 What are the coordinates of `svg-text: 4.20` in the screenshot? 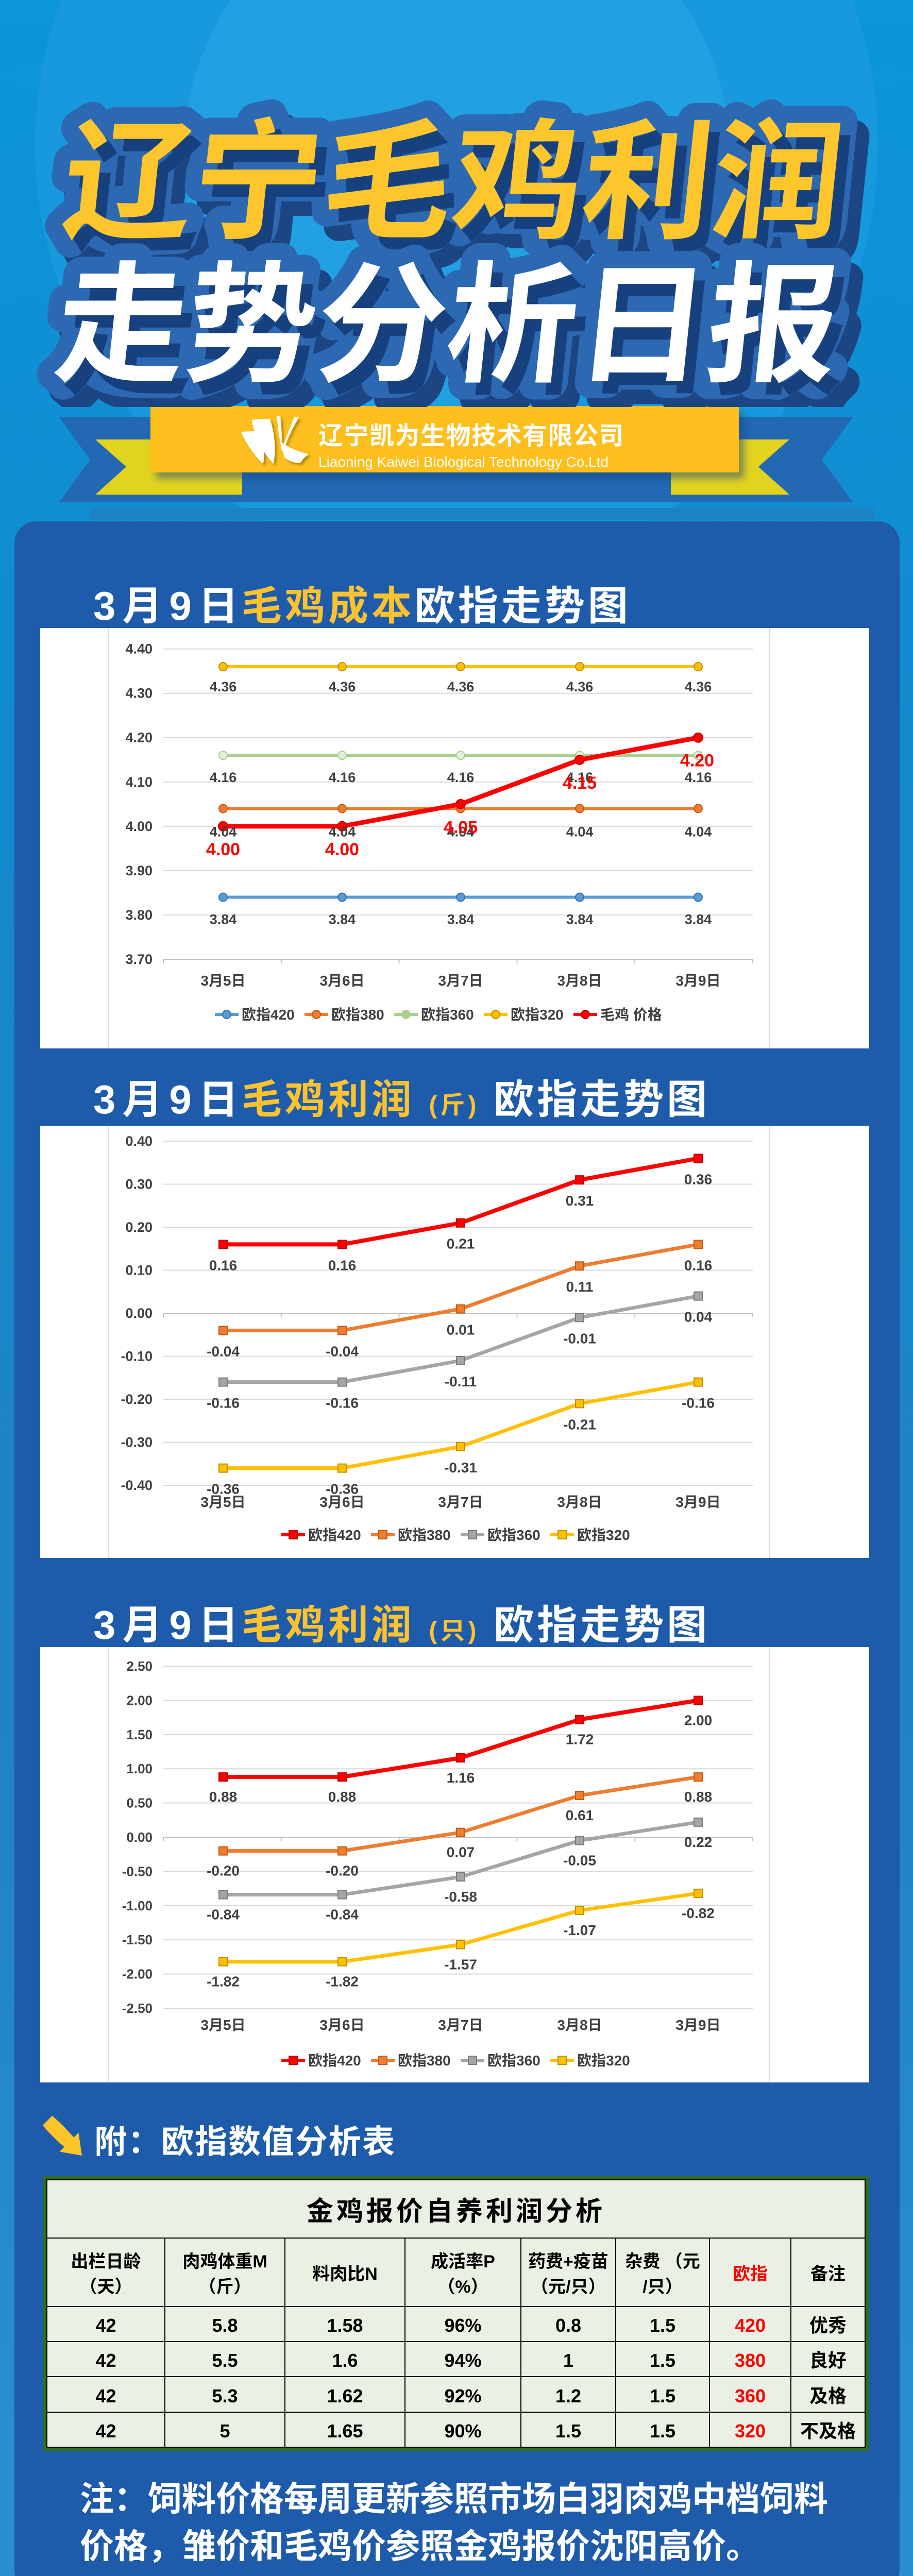 It's located at (139, 737).